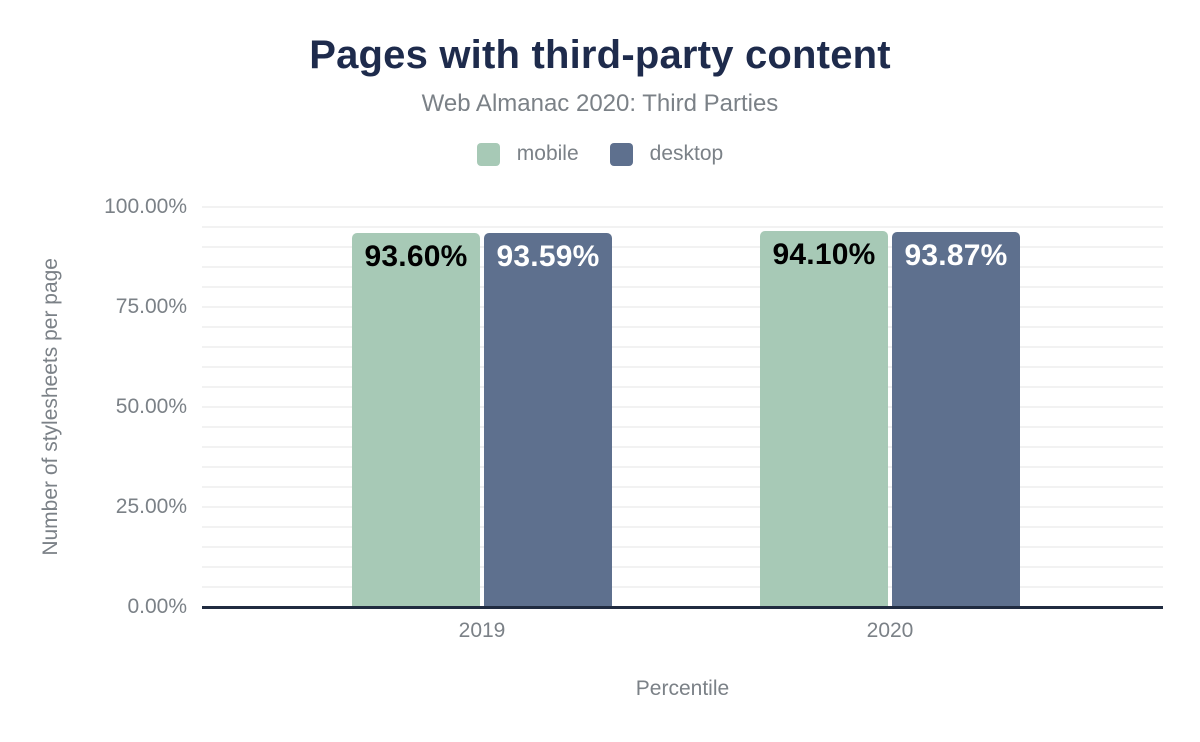 This screenshot has width=1200, height=742. What do you see at coordinates (416, 256) in the screenshot?
I see `bar-value-label: 93.60%` at bounding box center [416, 256].